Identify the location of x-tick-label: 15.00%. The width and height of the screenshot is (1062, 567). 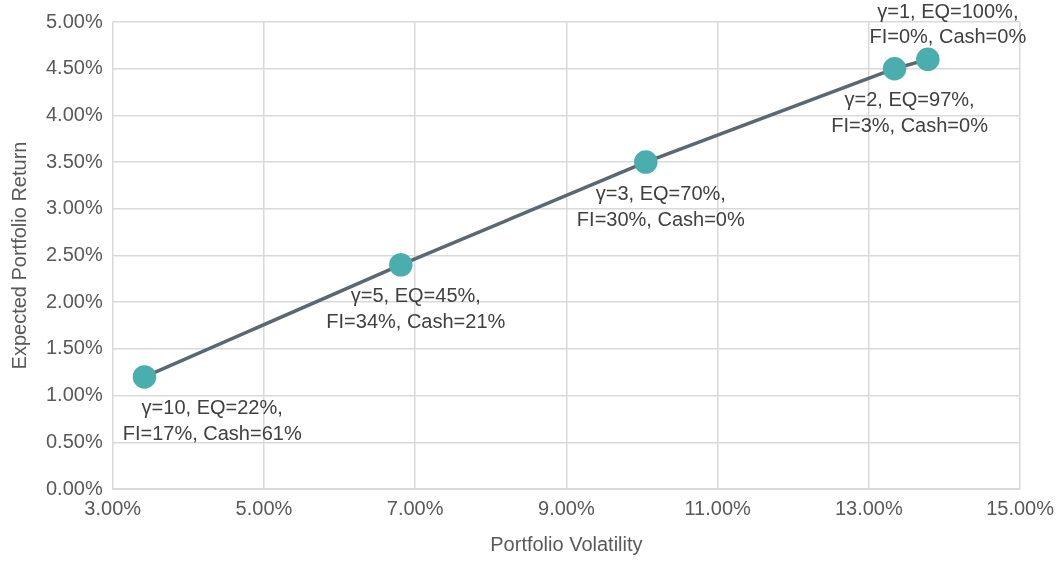
(1020, 507).